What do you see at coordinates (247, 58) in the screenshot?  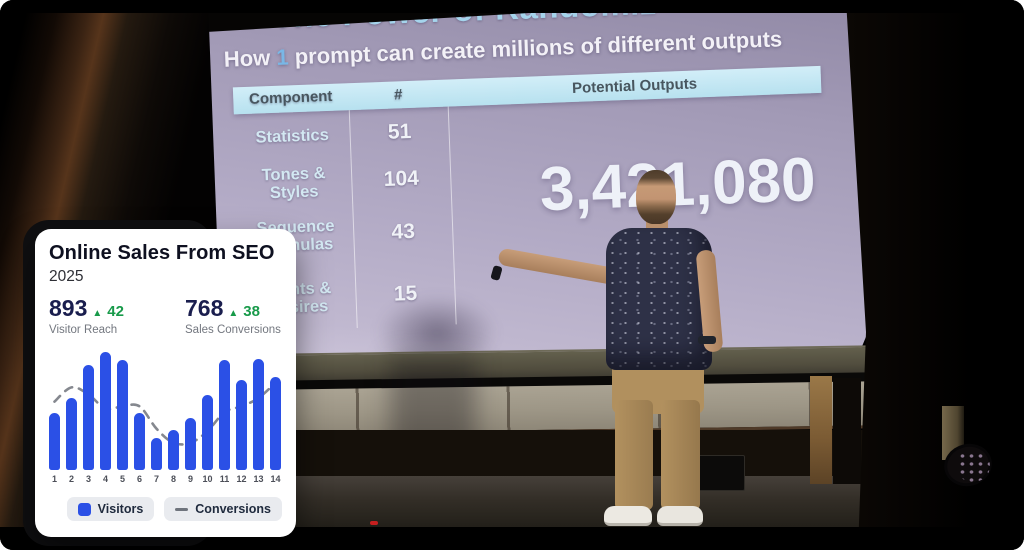 I see `subtitle-part1: How` at bounding box center [247, 58].